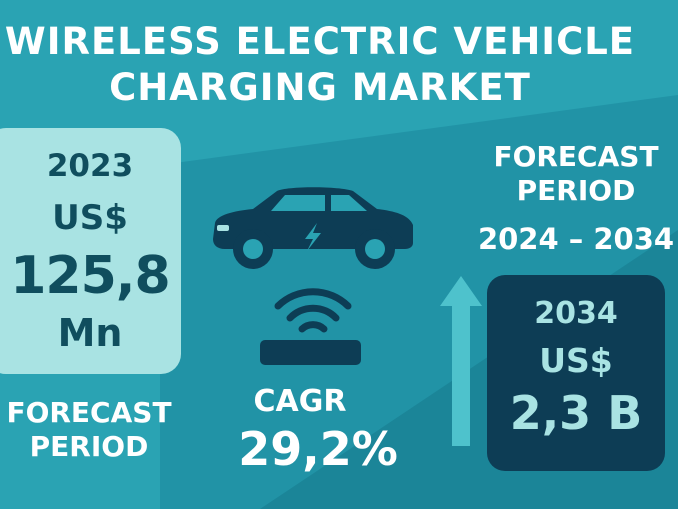 The width and height of the screenshot is (678, 509). What do you see at coordinates (318, 449) in the screenshot?
I see `cagr-value: 29,2%` at bounding box center [318, 449].